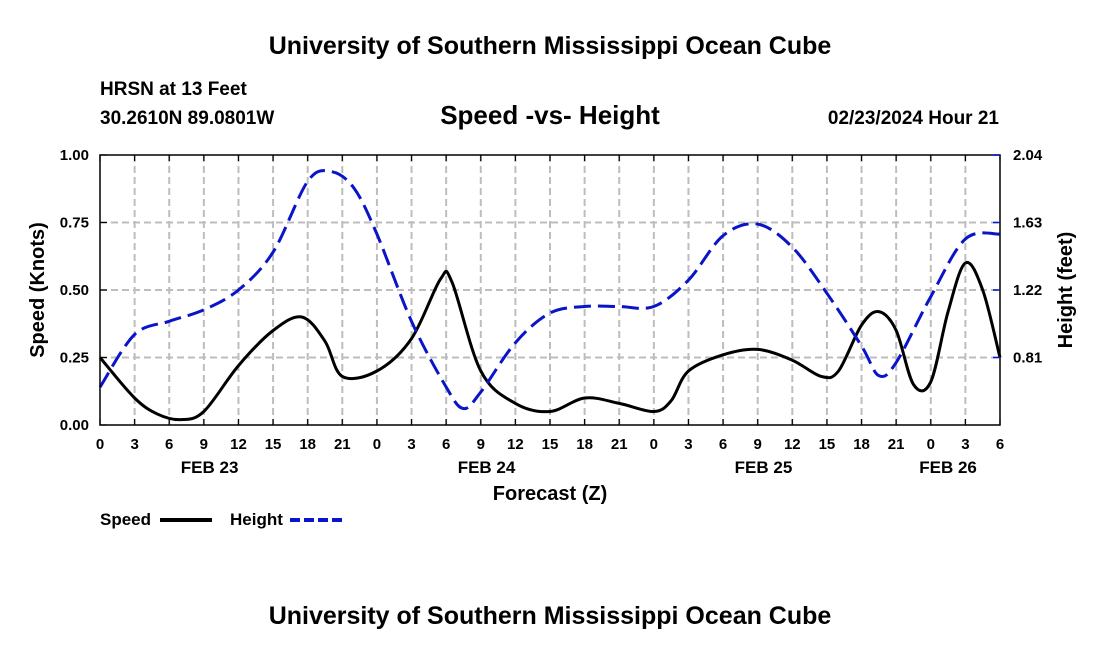  Describe the element at coordinates (1027, 358) in the screenshot. I see `y2-tick-label: 0.81` at that location.